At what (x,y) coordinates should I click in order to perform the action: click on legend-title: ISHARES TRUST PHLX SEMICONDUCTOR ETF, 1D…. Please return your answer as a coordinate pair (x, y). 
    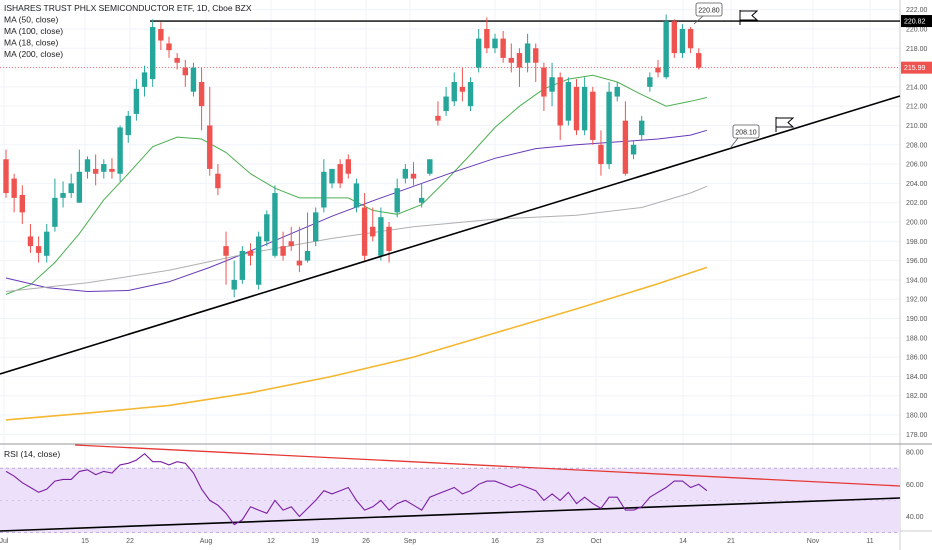
    Looking at the image, I should click on (128, 8).